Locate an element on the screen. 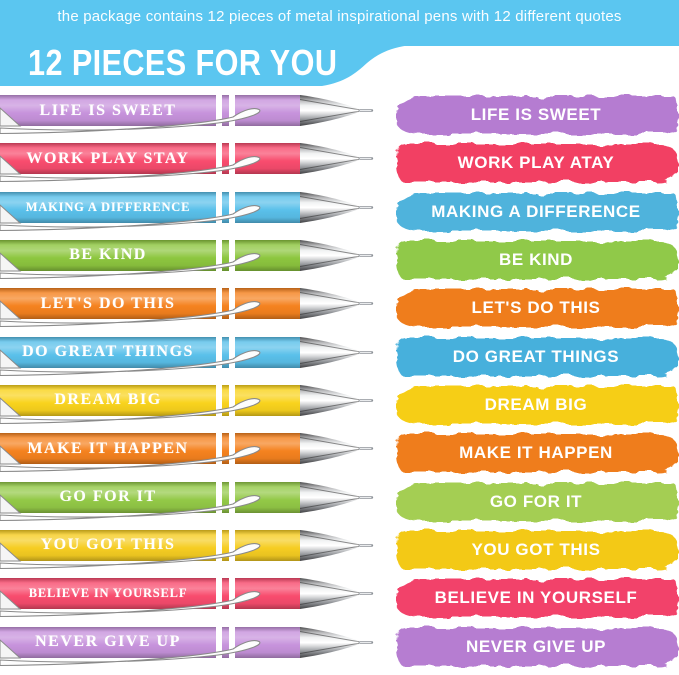 The image size is (679, 675). stroke-quote-label: NEVER GIVE UP is located at coordinates (536, 646).